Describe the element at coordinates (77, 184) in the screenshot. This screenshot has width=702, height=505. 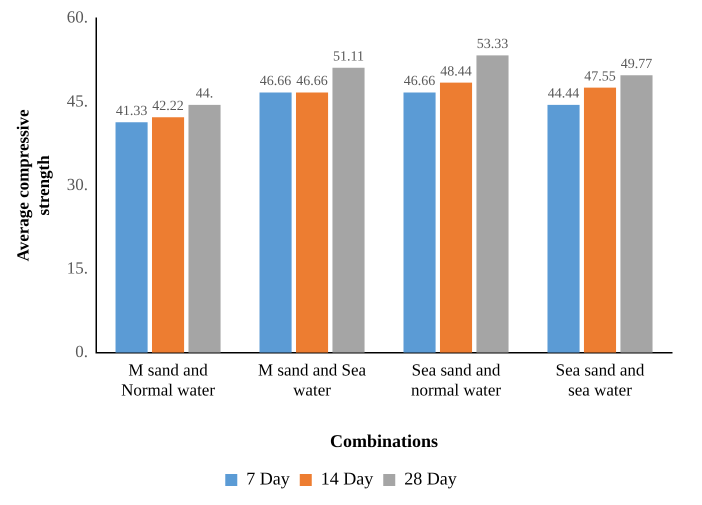
I see `y-tick-label: 30.` at that location.